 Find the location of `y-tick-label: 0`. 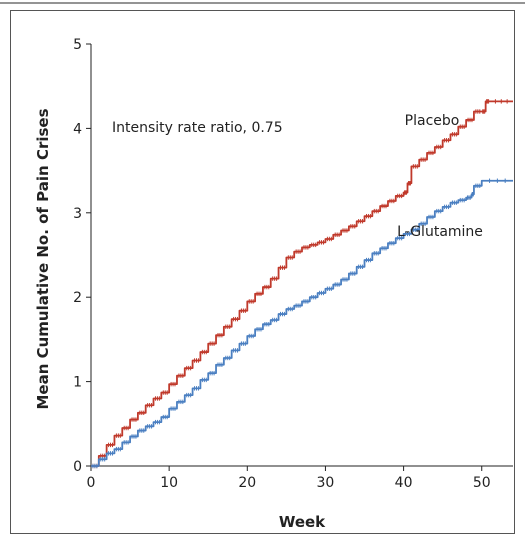

y-tick-label: 0 is located at coordinates (77, 467).